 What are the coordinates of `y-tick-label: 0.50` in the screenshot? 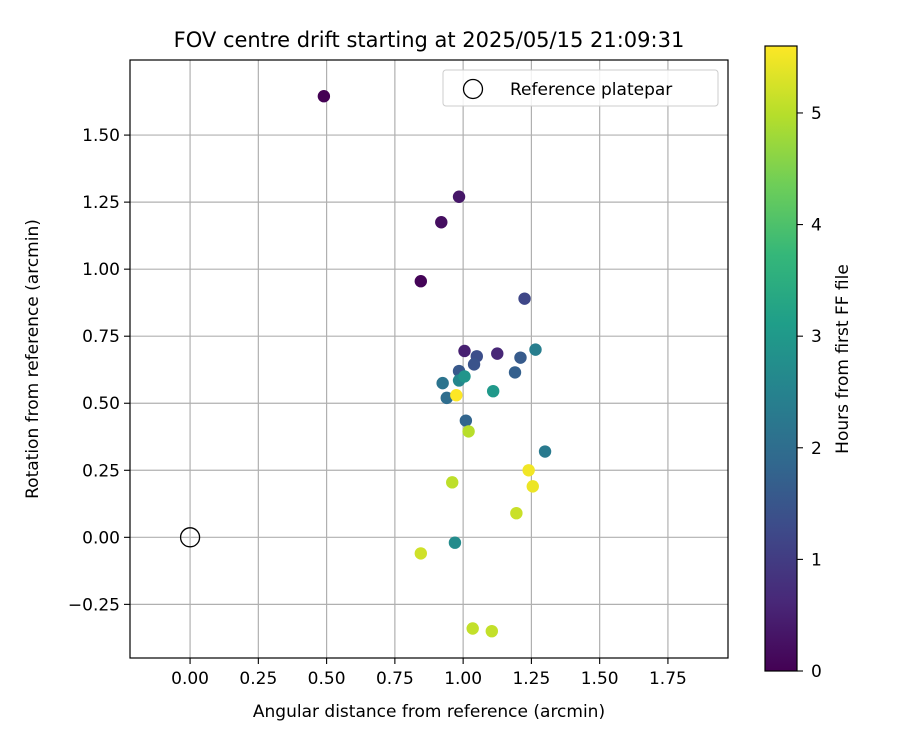 It's located at (101, 404).